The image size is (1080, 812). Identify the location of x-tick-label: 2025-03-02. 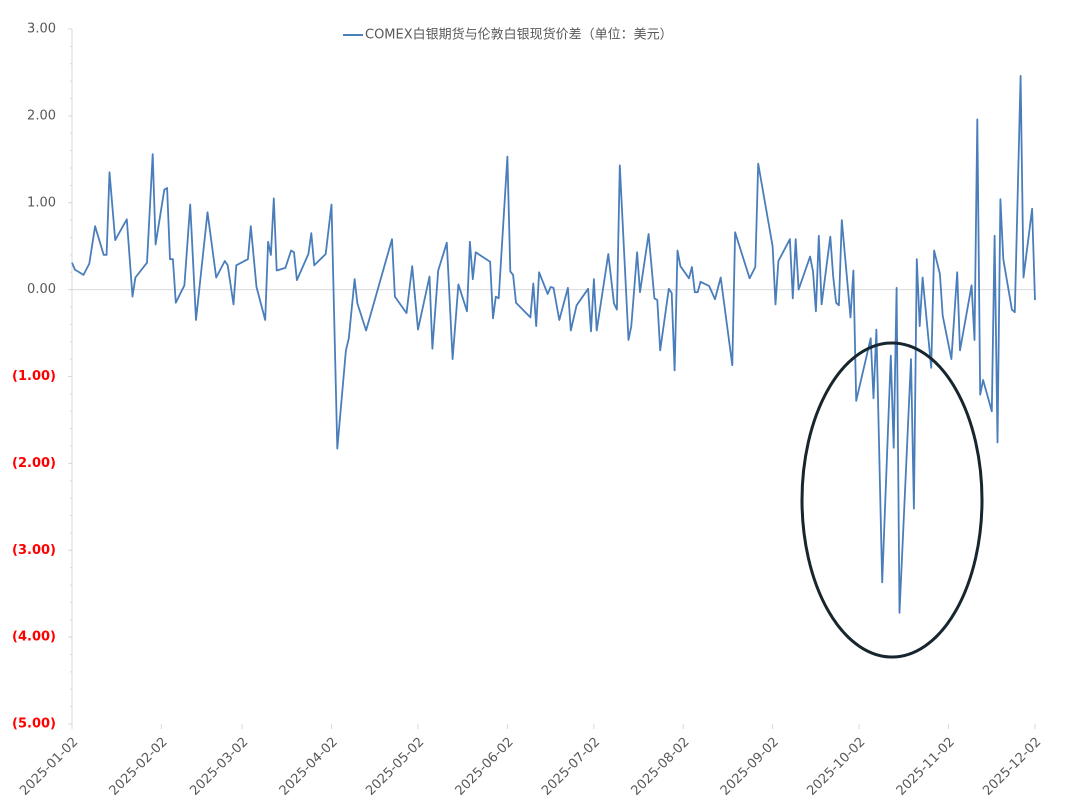
(219, 767).